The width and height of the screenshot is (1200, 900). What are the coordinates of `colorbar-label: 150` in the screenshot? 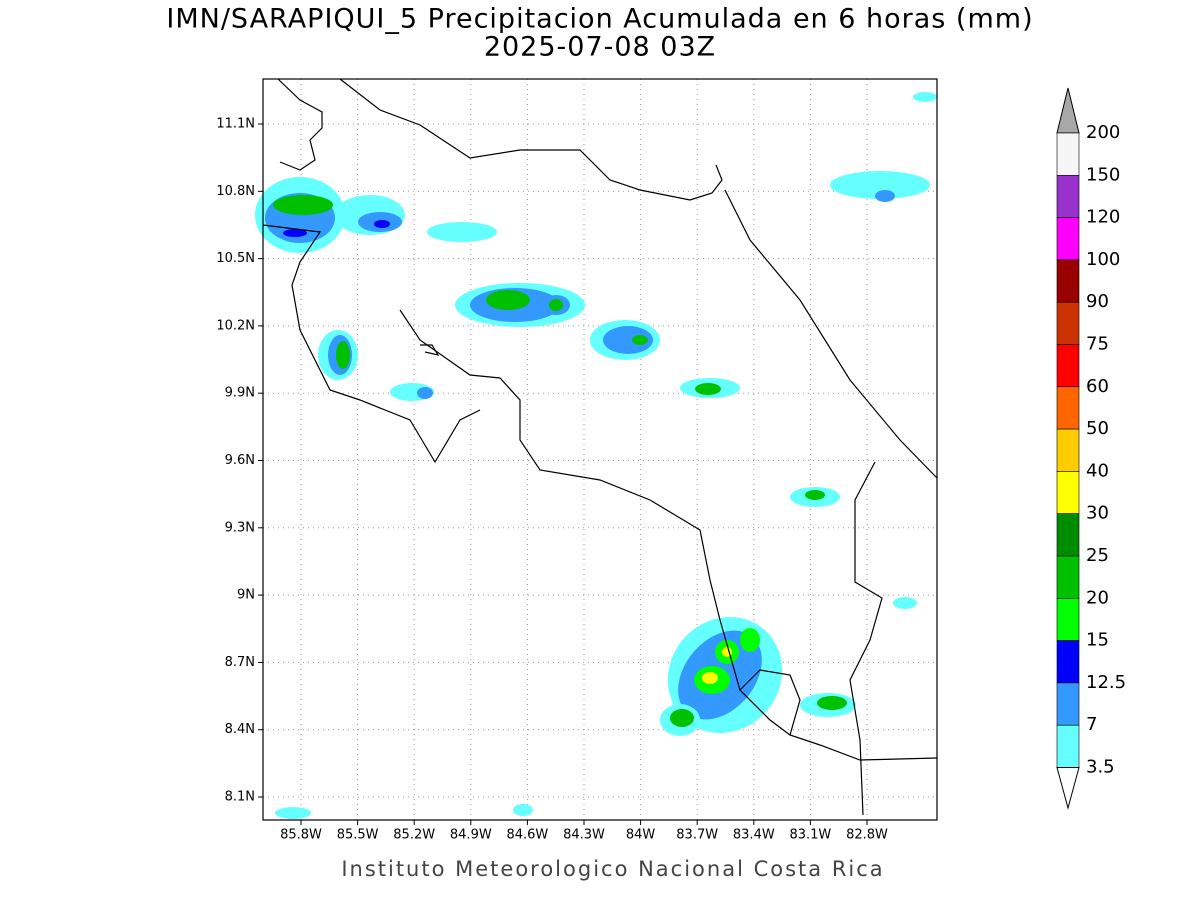 It's located at (1103, 174).